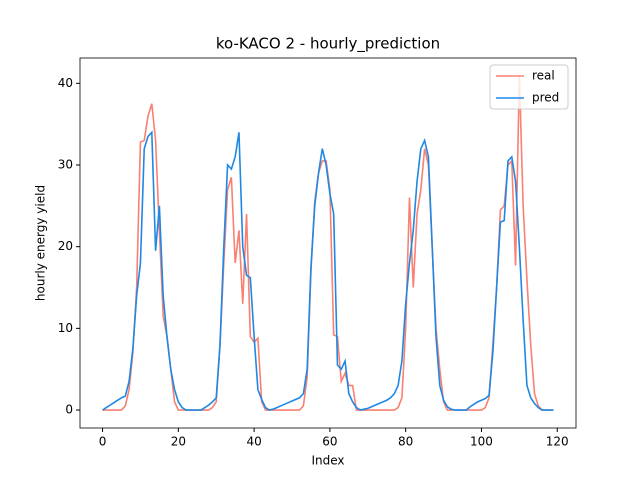 The image size is (640, 480). What do you see at coordinates (41, 243) in the screenshot?
I see `y-axis-label: hourly energy yield` at bounding box center [41, 243].